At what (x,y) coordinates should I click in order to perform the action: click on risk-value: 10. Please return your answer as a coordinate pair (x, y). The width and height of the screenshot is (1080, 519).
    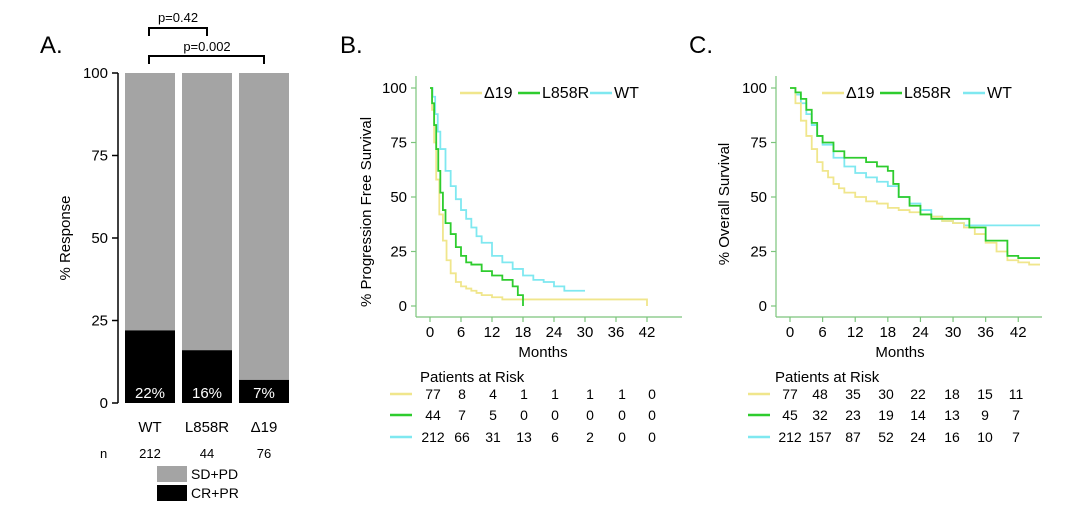
    Looking at the image, I should click on (985, 437).